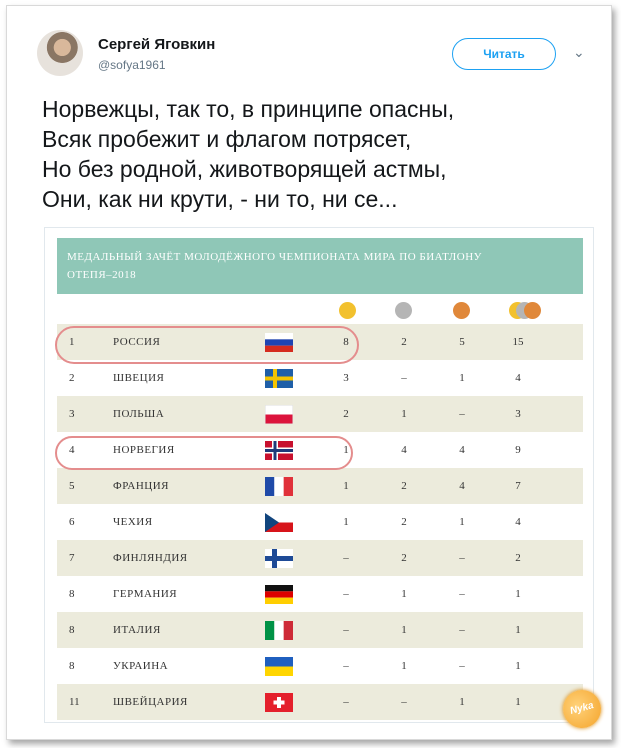 This screenshot has width=621, height=748. I want to click on rank-cell: 6, so click(72, 522).